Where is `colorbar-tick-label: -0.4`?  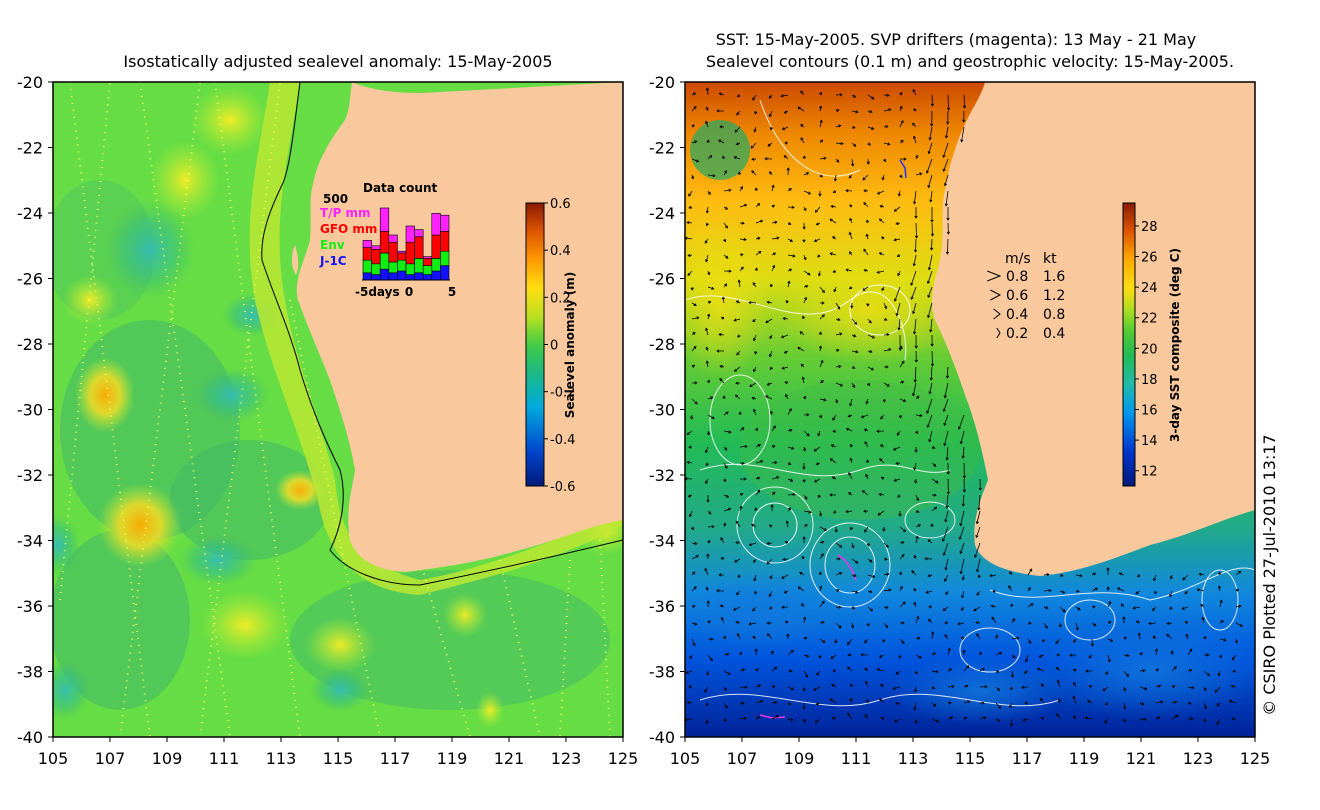 colorbar-tick-label: -0.4 is located at coordinates (562, 440).